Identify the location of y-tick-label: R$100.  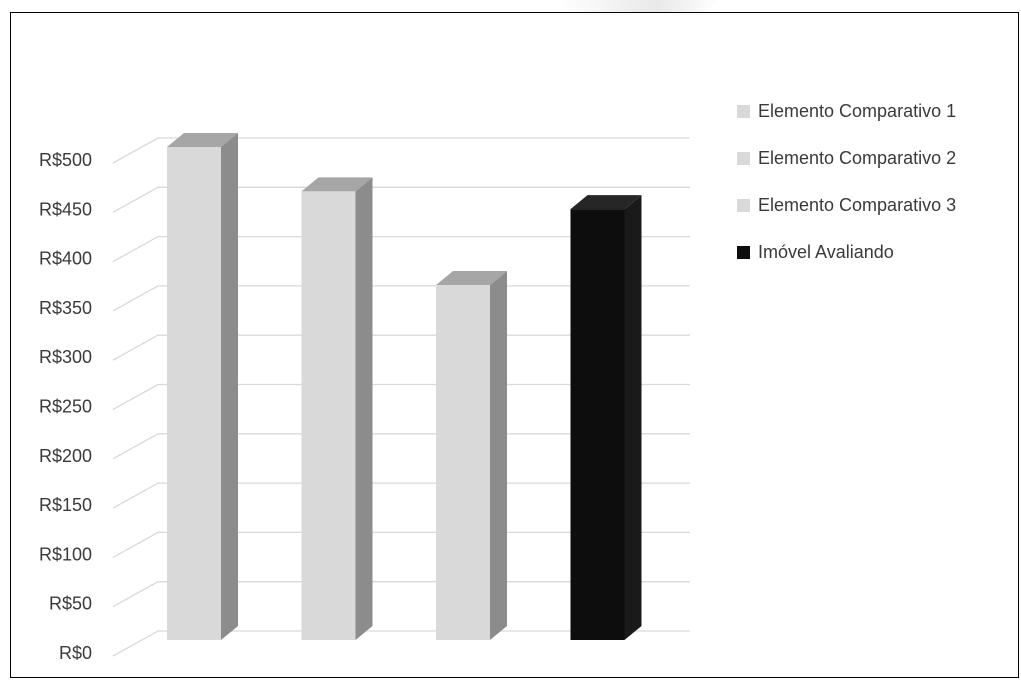
(65, 554).